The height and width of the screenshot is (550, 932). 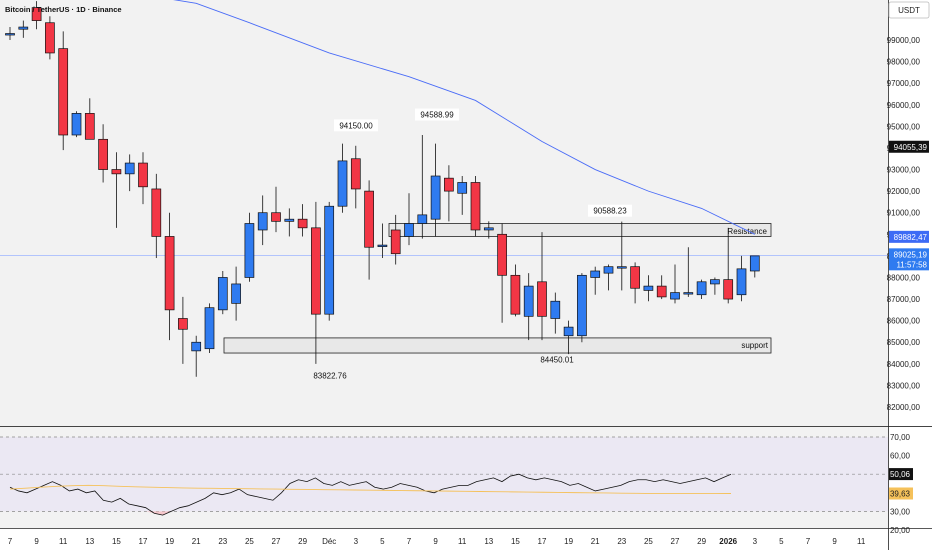 What do you see at coordinates (370, 489) in the screenshot?
I see `rsi-ma-line` at bounding box center [370, 489].